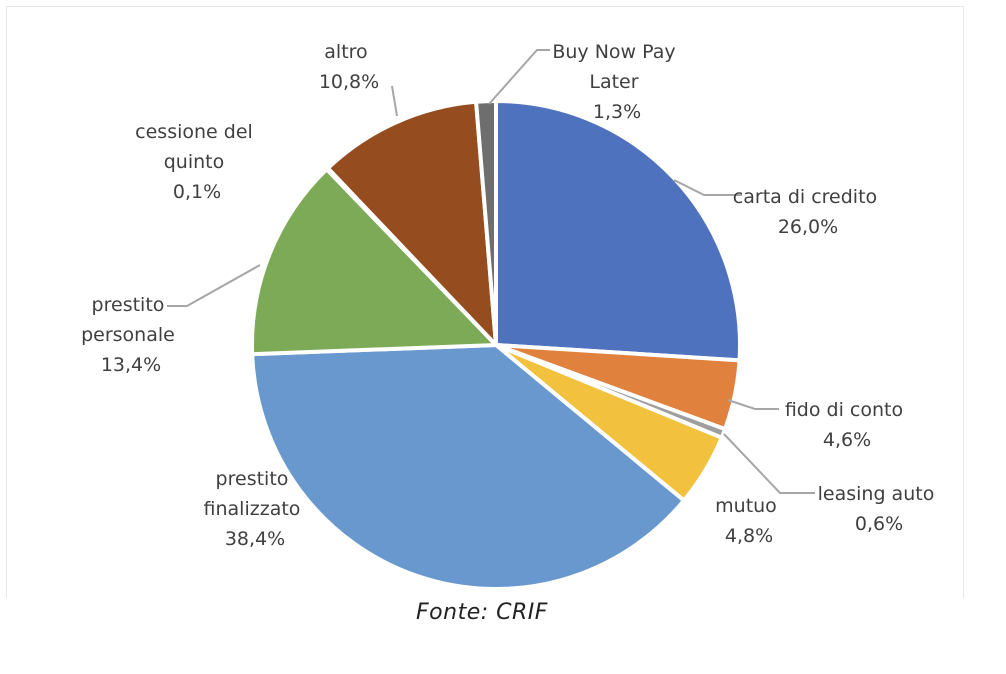 The height and width of the screenshot is (674, 1006). I want to click on label-carta-di-credito: carta di credito 26,0%, so click(808, 212).